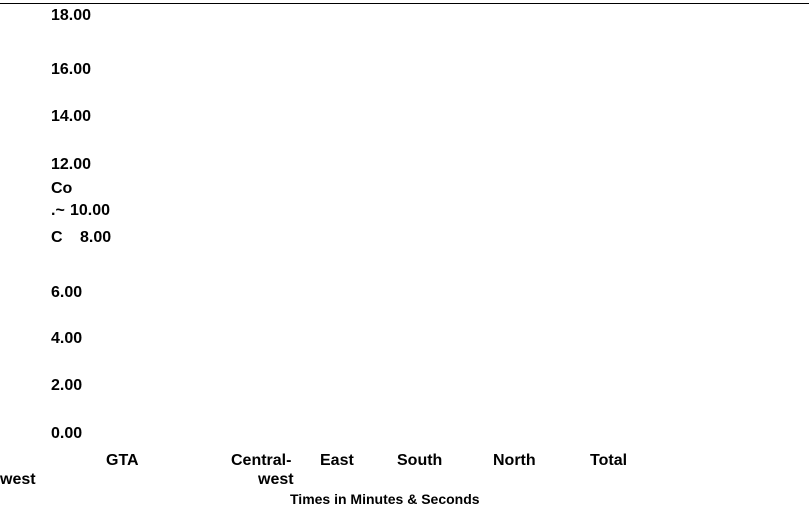 The height and width of the screenshot is (517, 809). I want to click on y-tick-label: 18.00, so click(71, 15).